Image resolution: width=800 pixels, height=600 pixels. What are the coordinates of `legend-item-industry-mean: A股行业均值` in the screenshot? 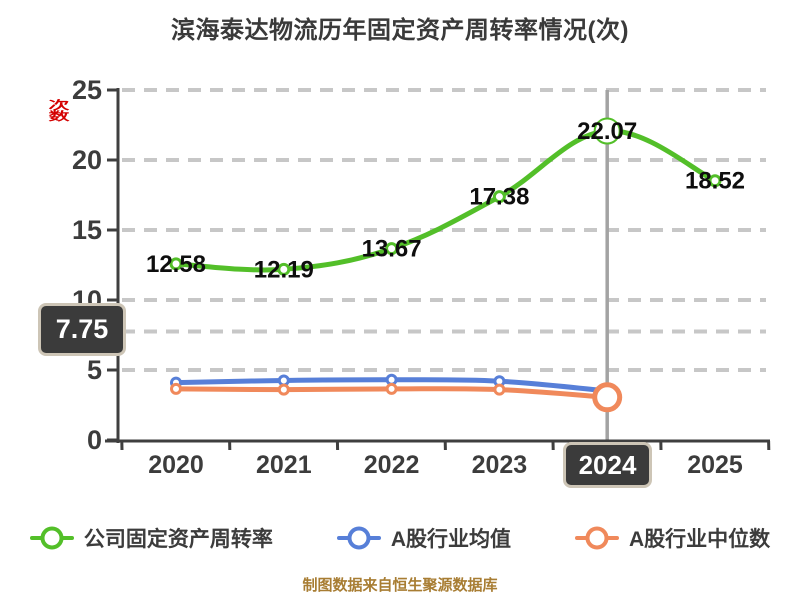 It's located at (423, 538).